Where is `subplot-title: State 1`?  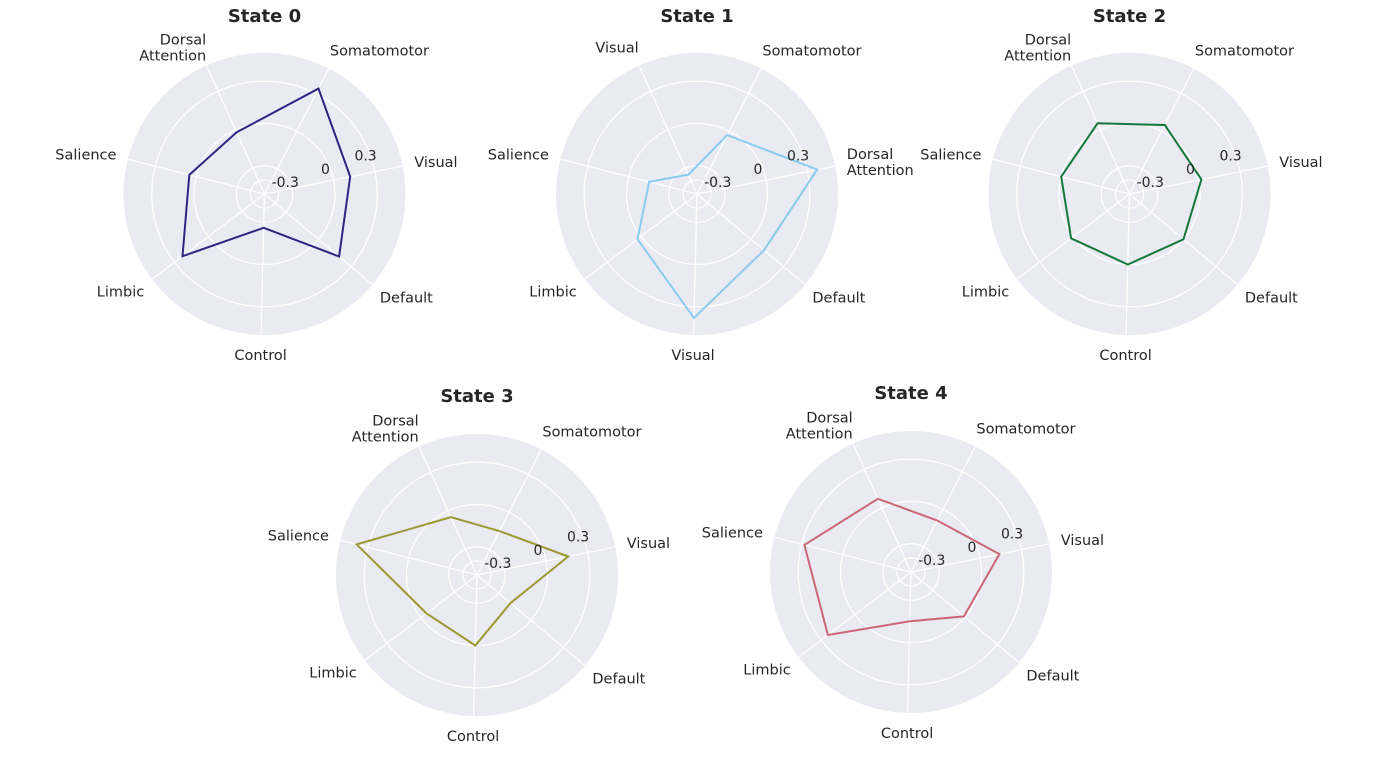 subplot-title: State 1 is located at coordinates (696, 16).